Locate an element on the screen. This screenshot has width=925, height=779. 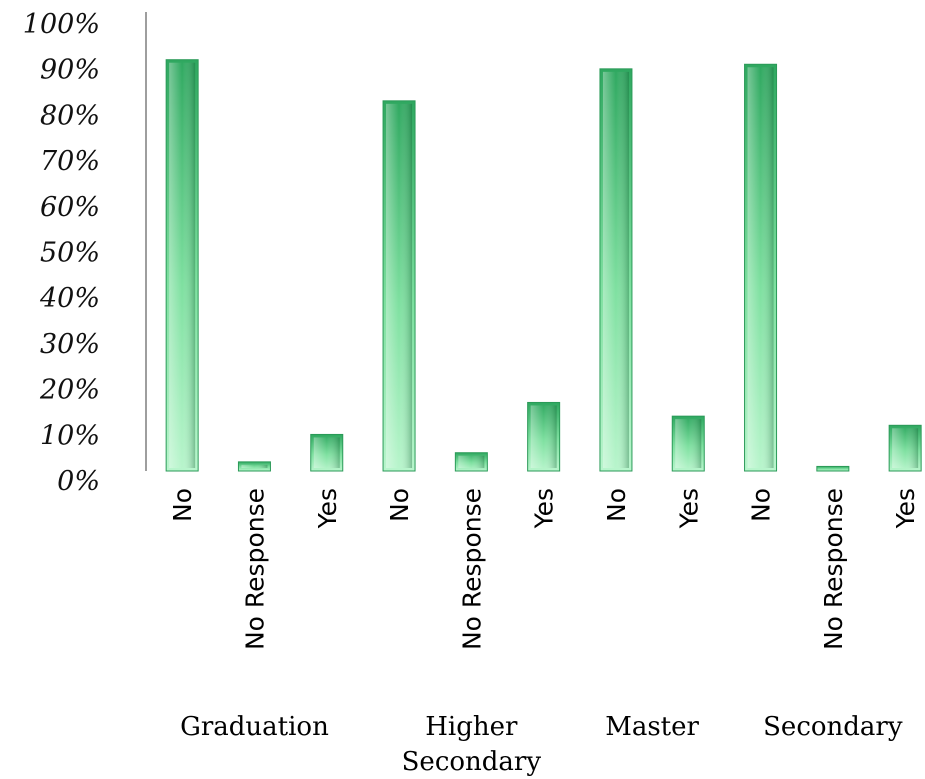
group-label: Secondary is located at coordinates (833, 727).